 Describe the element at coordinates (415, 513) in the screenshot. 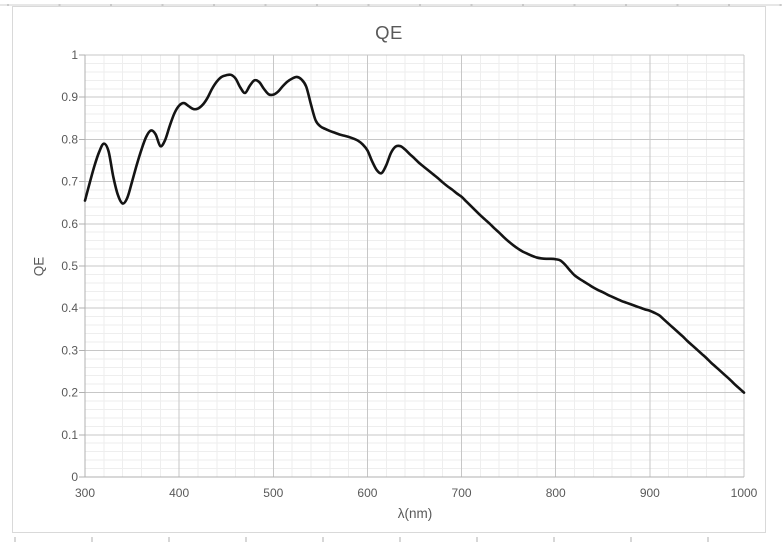

I see `x-axis-title: λ(nm)` at that location.